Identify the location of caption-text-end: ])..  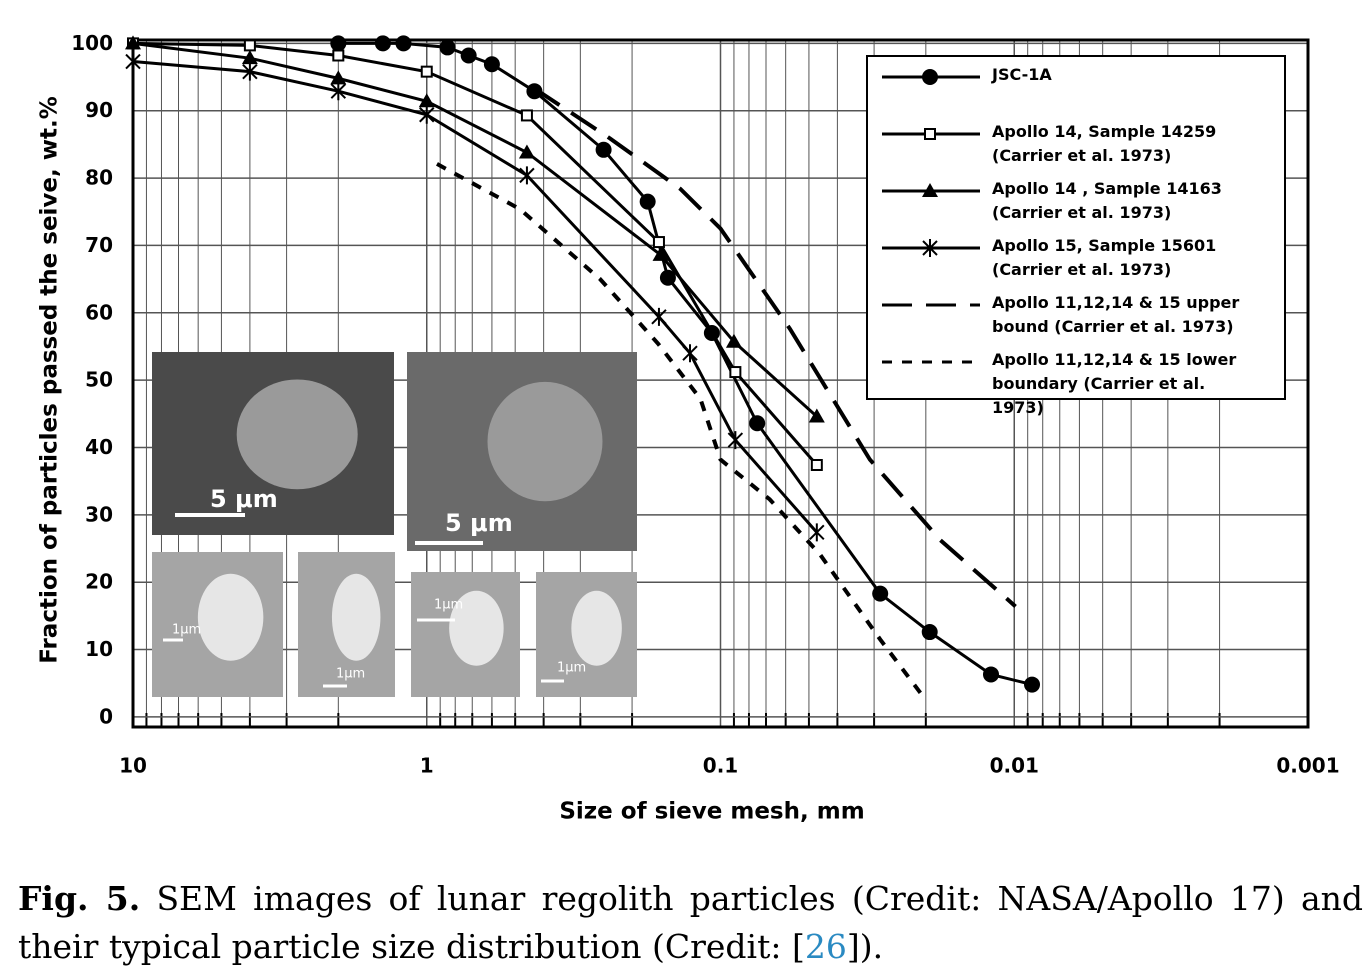
(865, 946).